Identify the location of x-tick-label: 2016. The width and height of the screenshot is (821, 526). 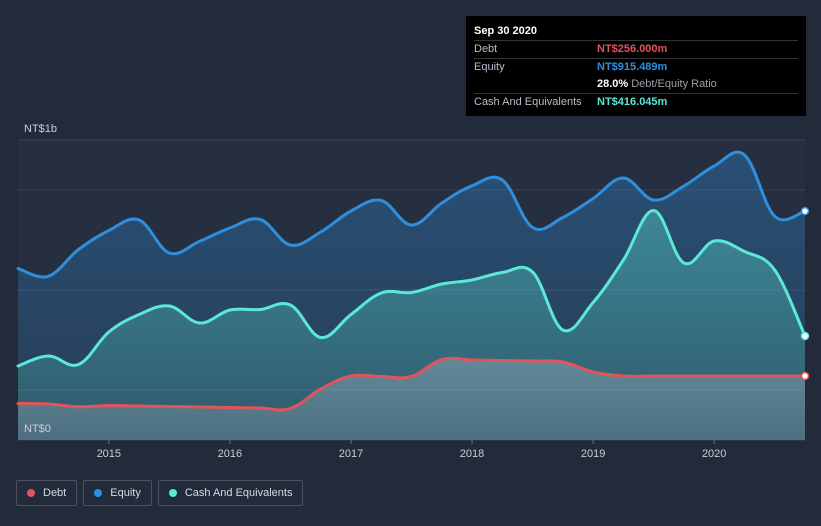
(230, 454).